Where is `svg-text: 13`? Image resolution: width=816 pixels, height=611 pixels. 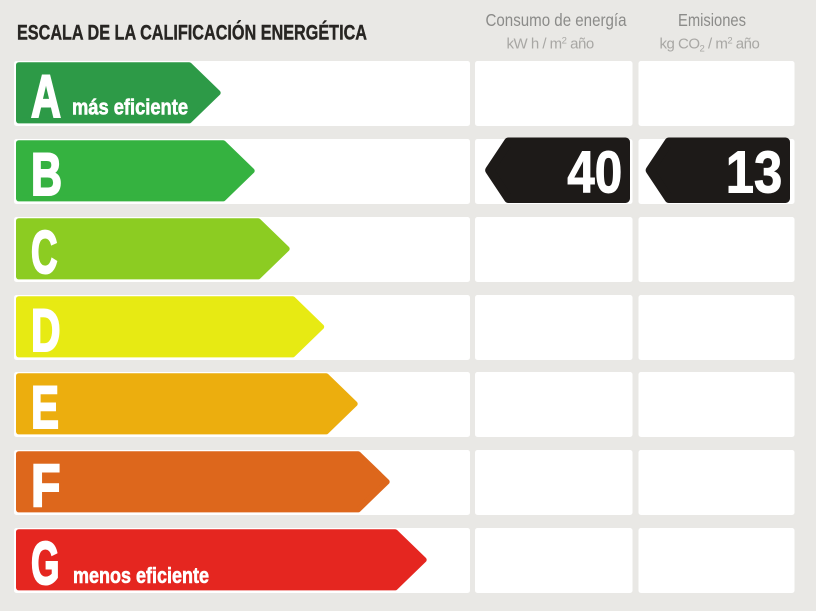
svg-text: 13 is located at coordinates (754, 173).